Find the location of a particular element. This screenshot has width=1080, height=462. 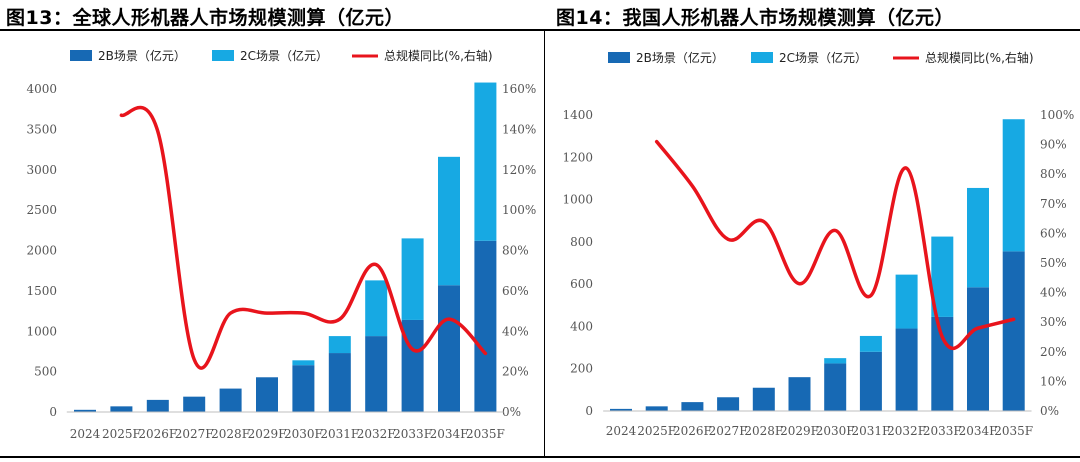

y-tick-label: 1200 is located at coordinates (577, 157).